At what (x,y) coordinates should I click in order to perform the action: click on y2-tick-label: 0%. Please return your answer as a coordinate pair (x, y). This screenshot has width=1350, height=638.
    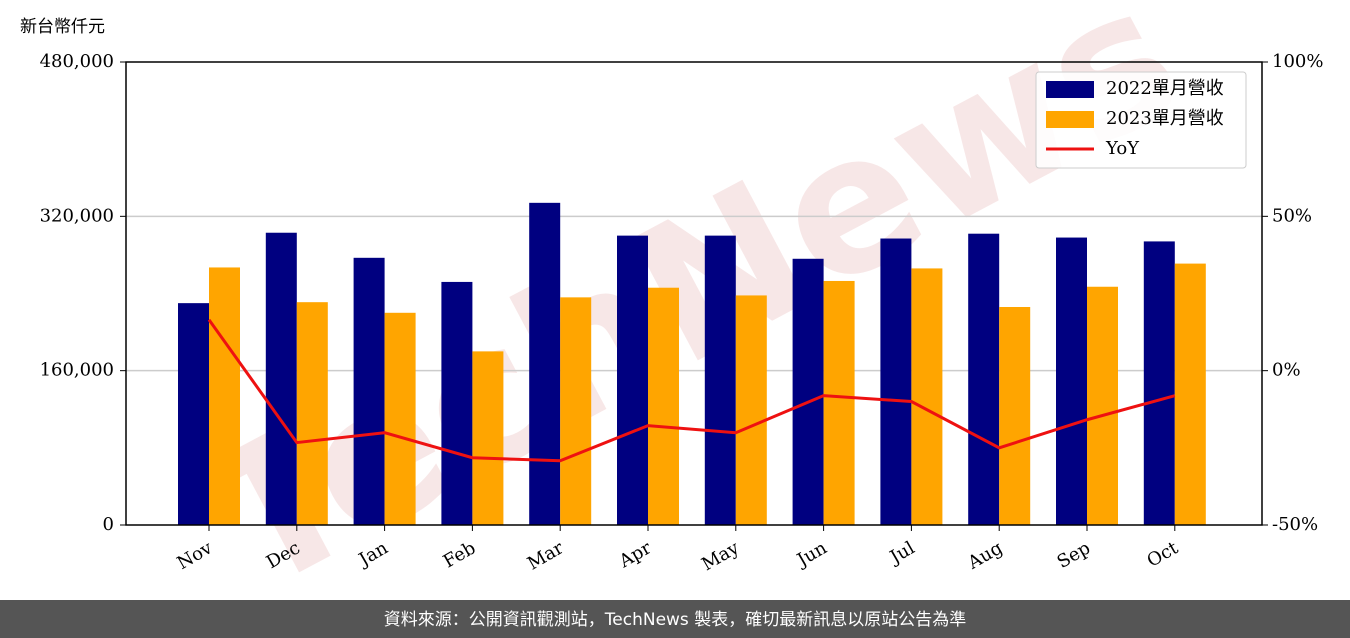
    Looking at the image, I should click on (1286, 370).